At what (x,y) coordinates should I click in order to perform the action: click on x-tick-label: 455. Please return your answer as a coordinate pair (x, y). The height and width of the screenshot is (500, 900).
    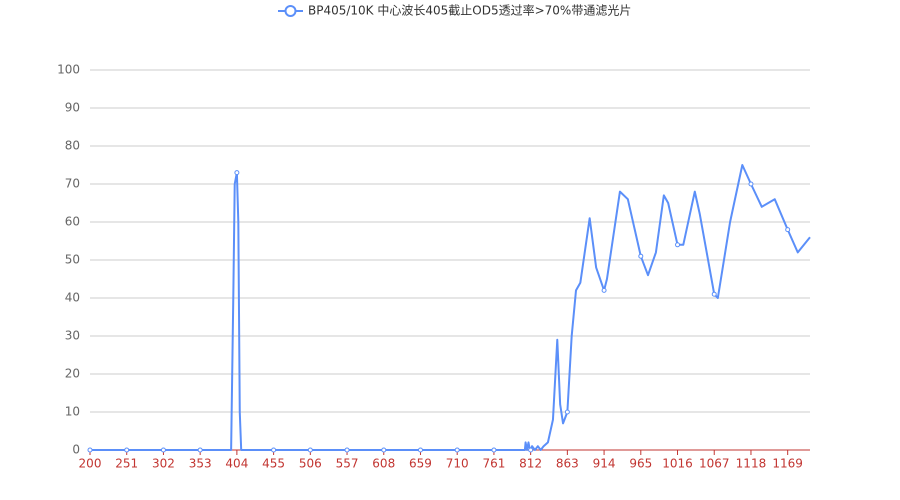
    Looking at the image, I should click on (273, 464).